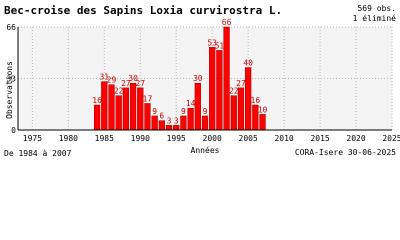 This screenshot has width=400, height=240. What do you see at coordinates (11, 79) in the screenshot?
I see `y-tick-label: 33` at bounding box center [11, 79].